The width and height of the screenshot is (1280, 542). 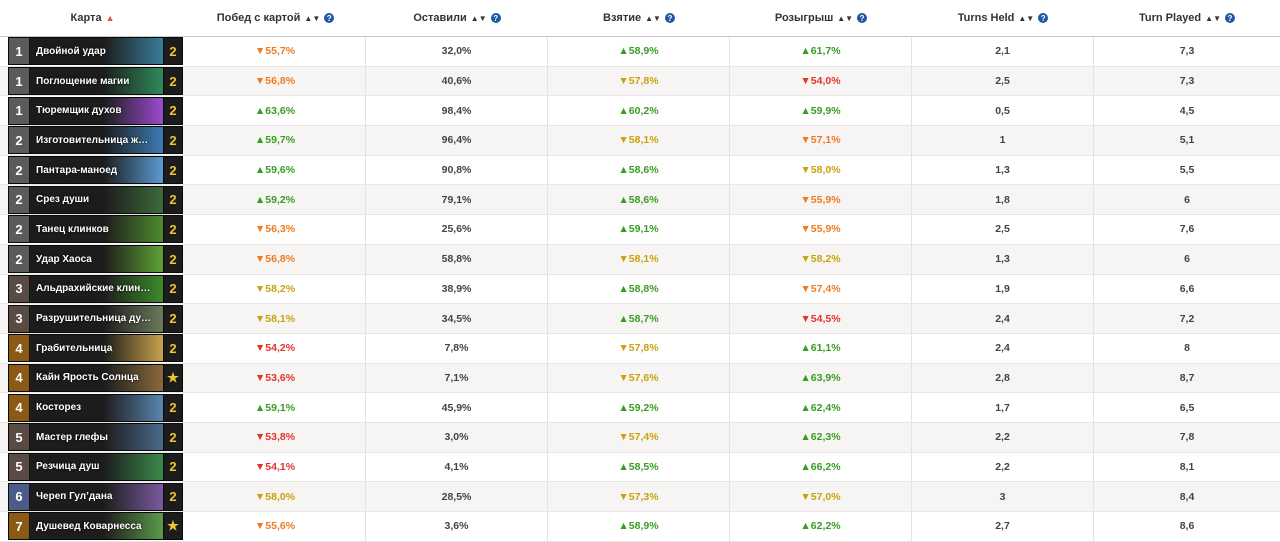 I want to click on card-tile: 6 Череп Гул’дана 2, so click(x=95, y=496).